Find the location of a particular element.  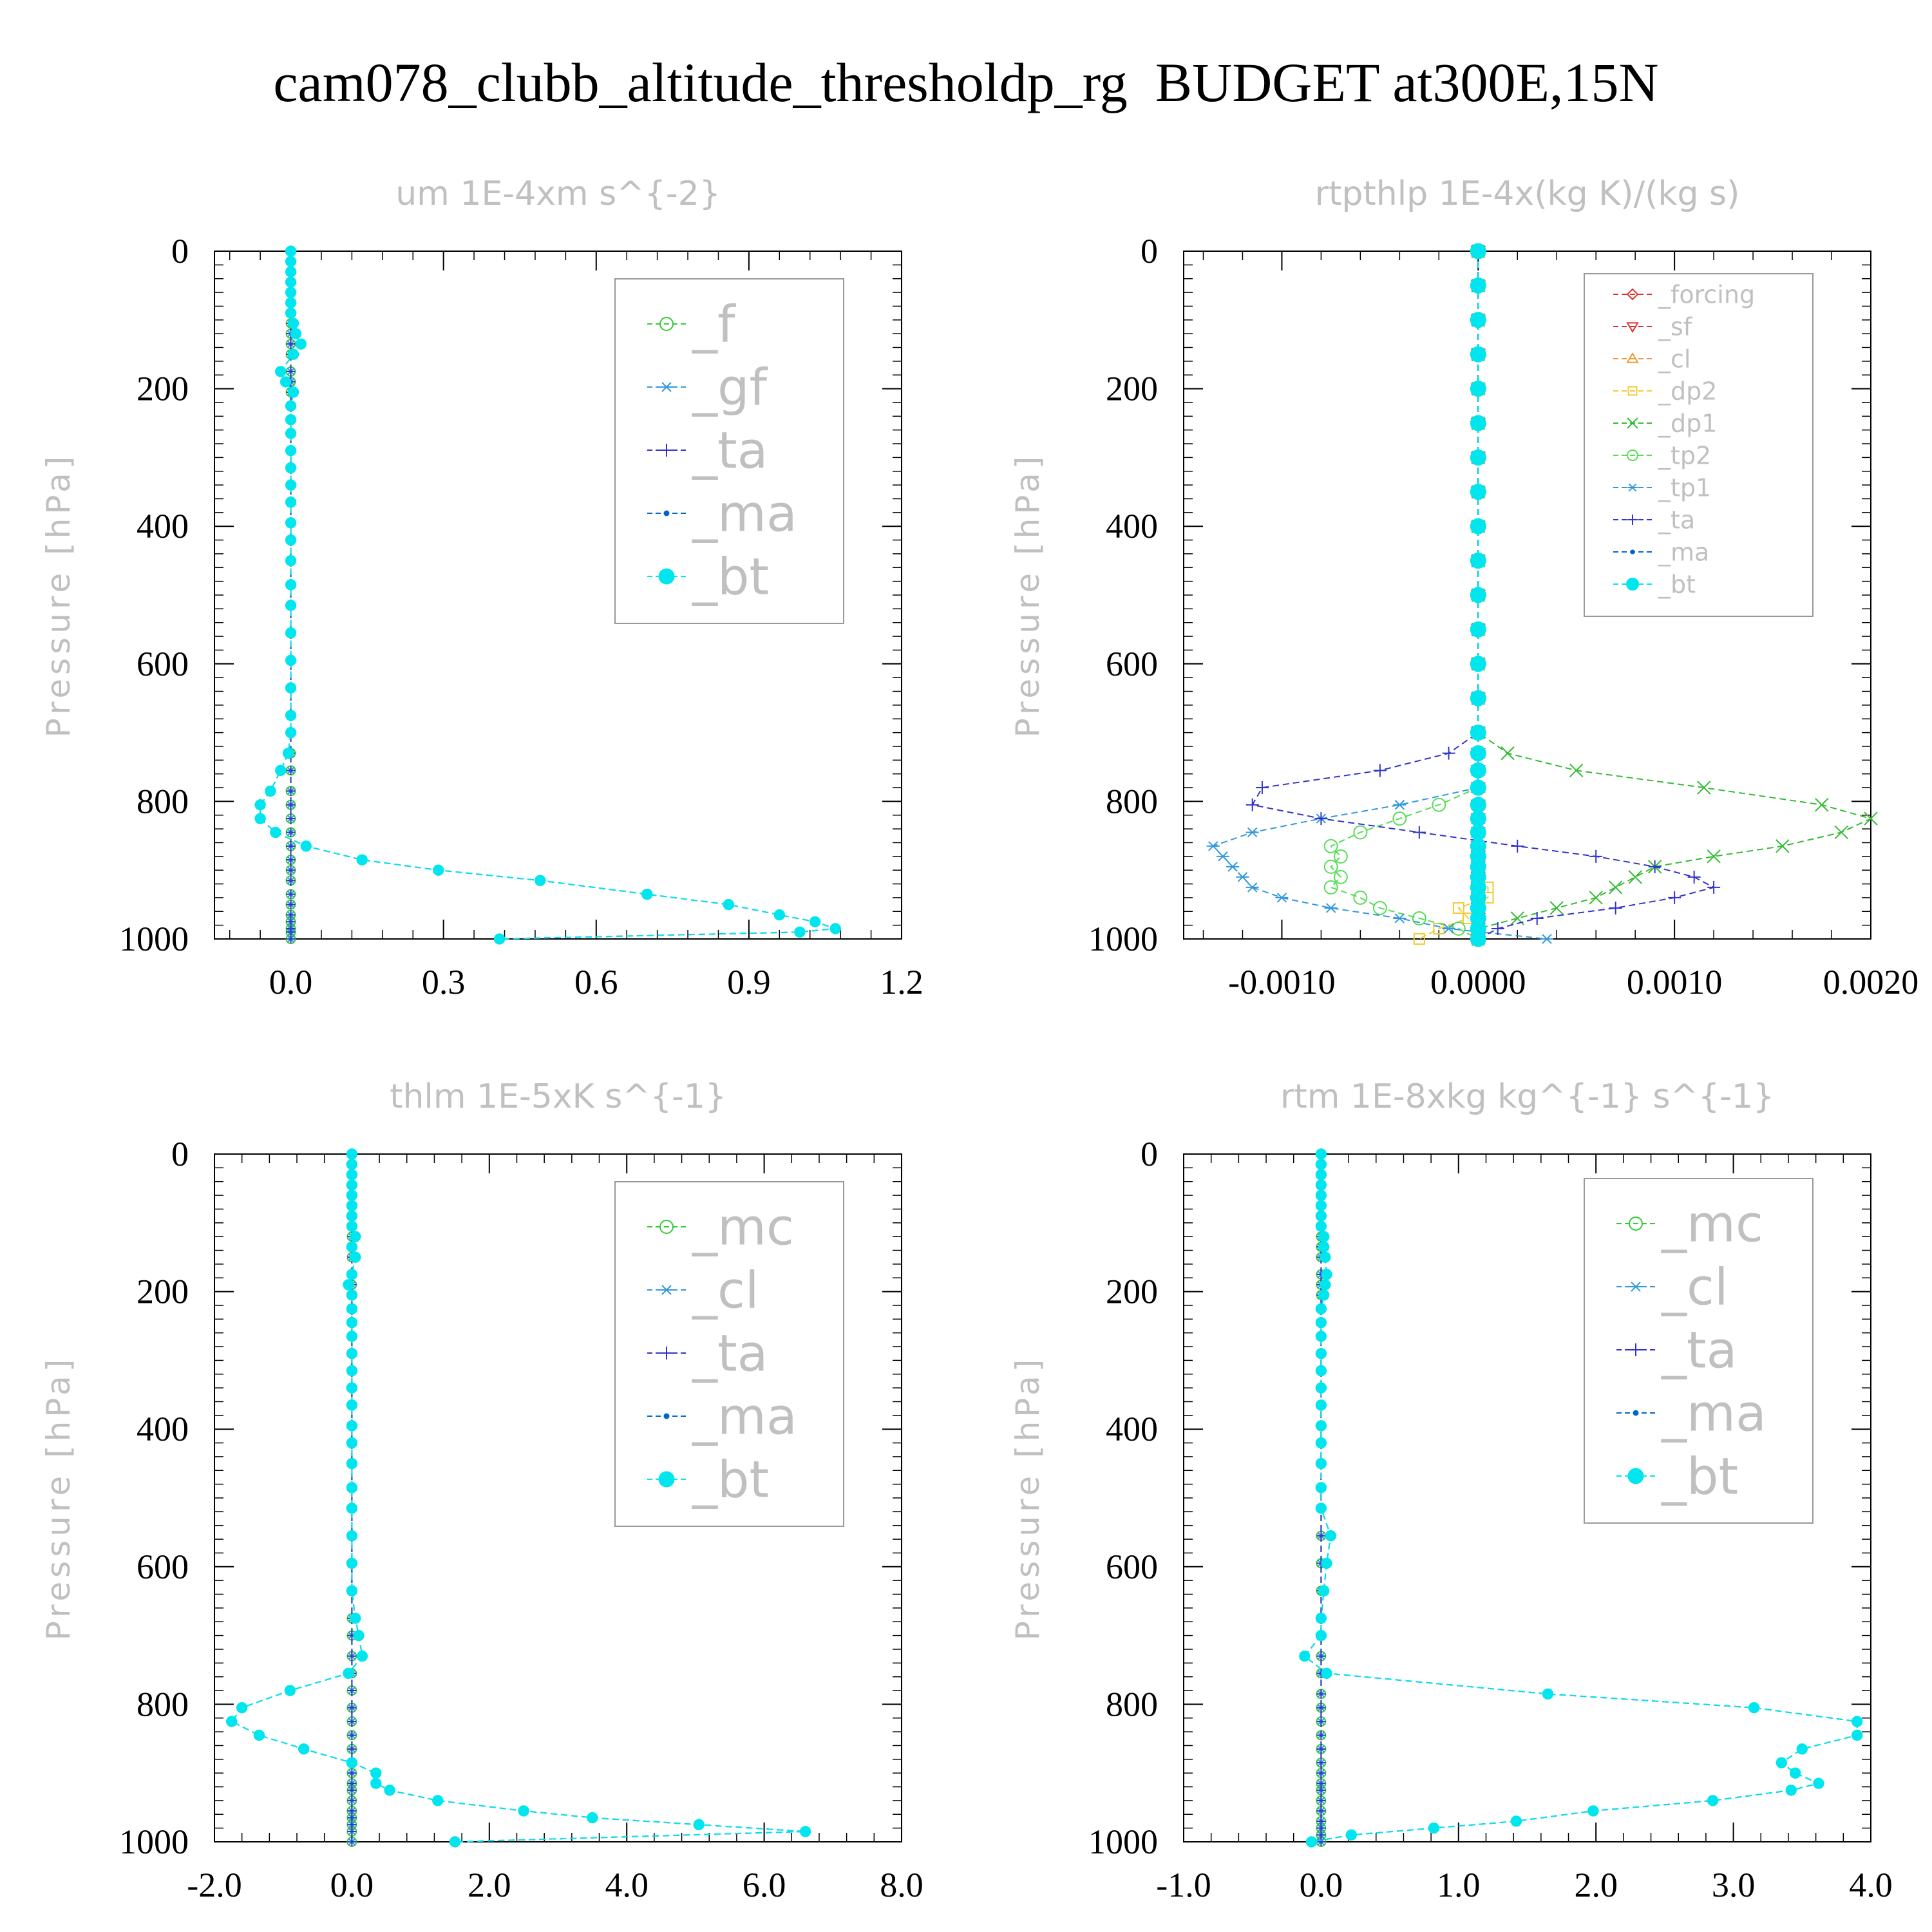

y-axis-label: Pressure [hPa] is located at coordinates (58, 1498).